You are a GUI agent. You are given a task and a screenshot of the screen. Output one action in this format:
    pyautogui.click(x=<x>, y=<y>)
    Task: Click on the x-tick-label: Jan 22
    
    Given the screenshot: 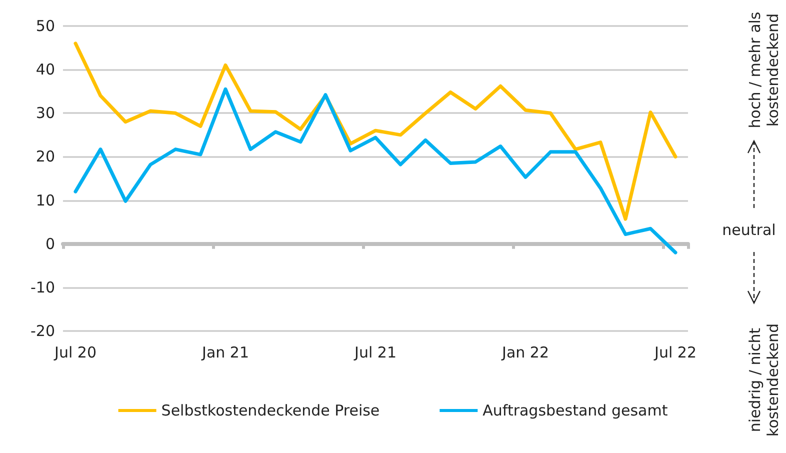 What is the action you would take?
    pyautogui.click(x=525, y=353)
    